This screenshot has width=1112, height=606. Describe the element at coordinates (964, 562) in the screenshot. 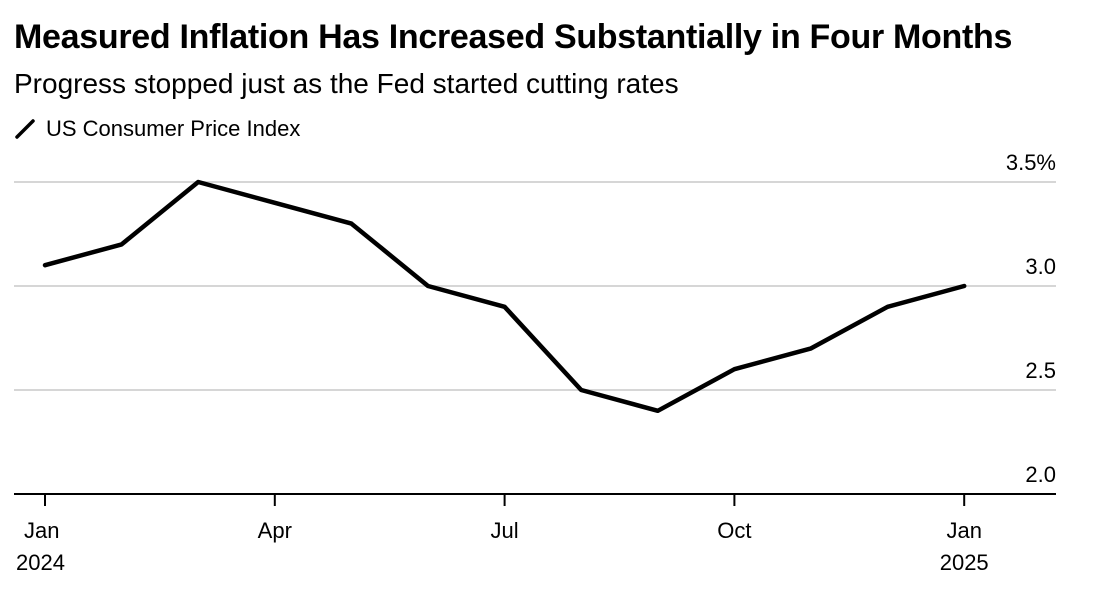

I see `x-tick-year-label: 2025` at that location.